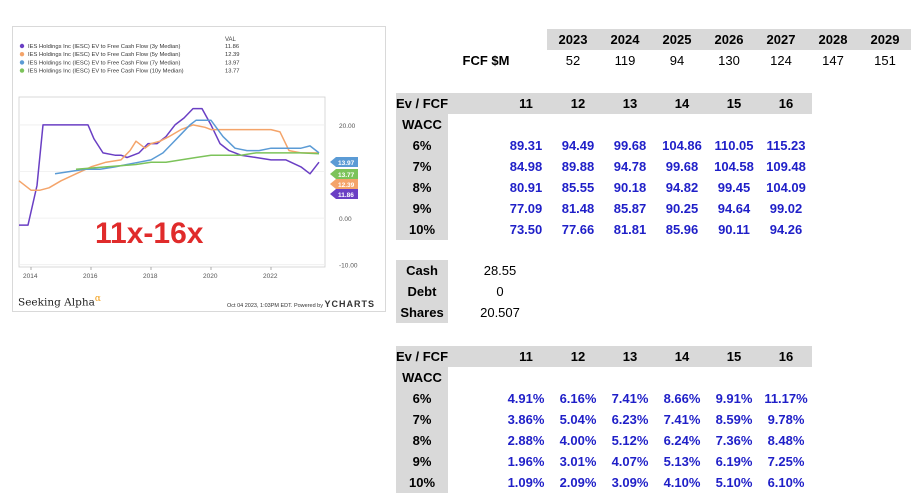 The width and height of the screenshot is (913, 502). Describe the element at coordinates (526, 419) in the screenshot. I see `return-value: 3.86%` at that location.